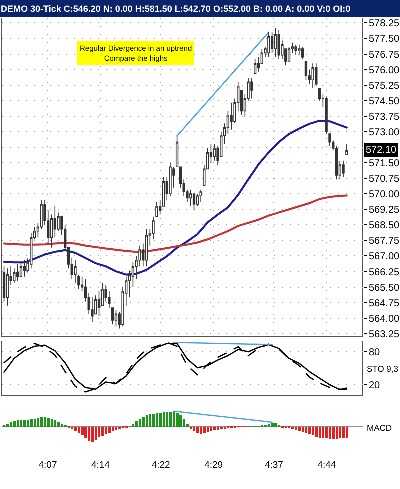 This screenshot has height=489, width=400. What do you see at coordinates (384, 242) in the screenshot?
I see `y-tick-label: 567.75` at bounding box center [384, 242].